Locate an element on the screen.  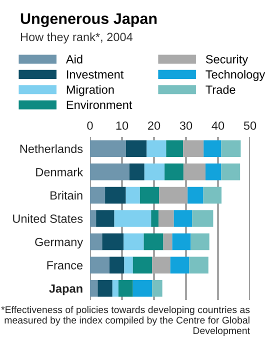
legend-label: Migration is located at coordinates (90, 90).